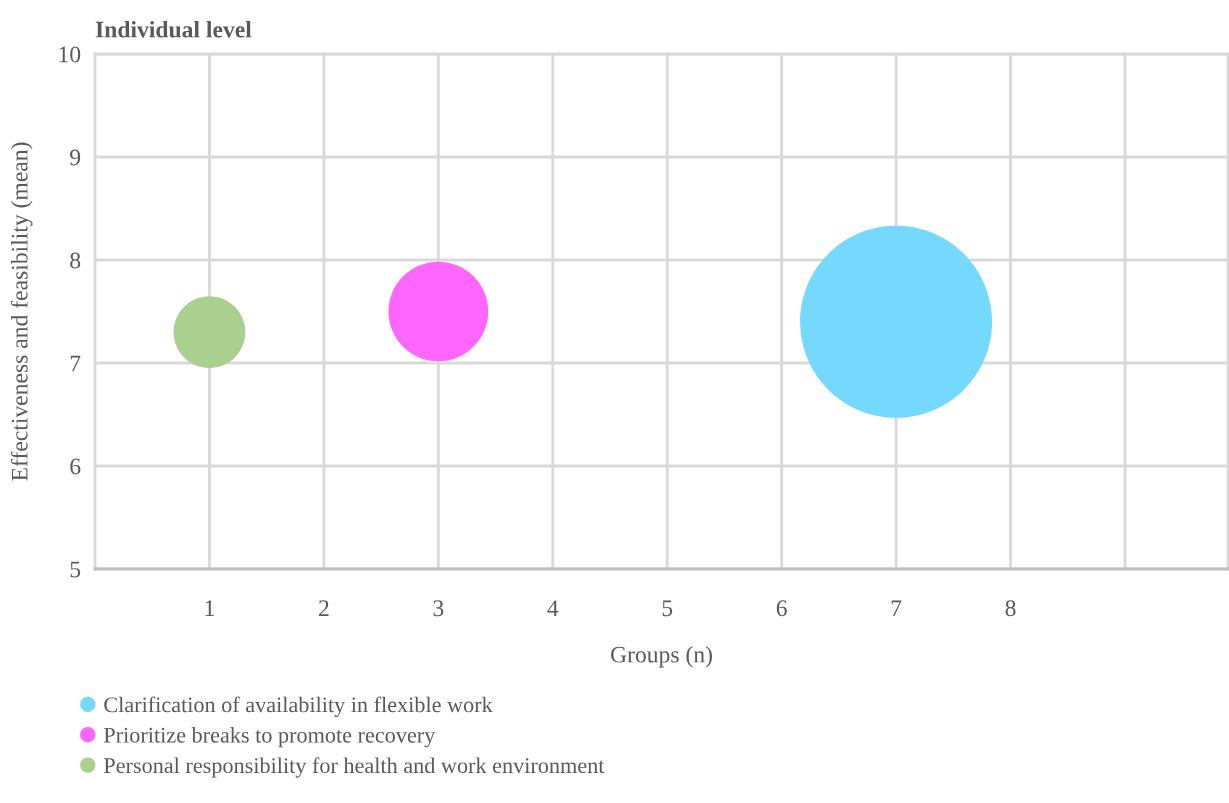 The image size is (1229, 803). I want to click on x-tick-label: 1, so click(209, 608).